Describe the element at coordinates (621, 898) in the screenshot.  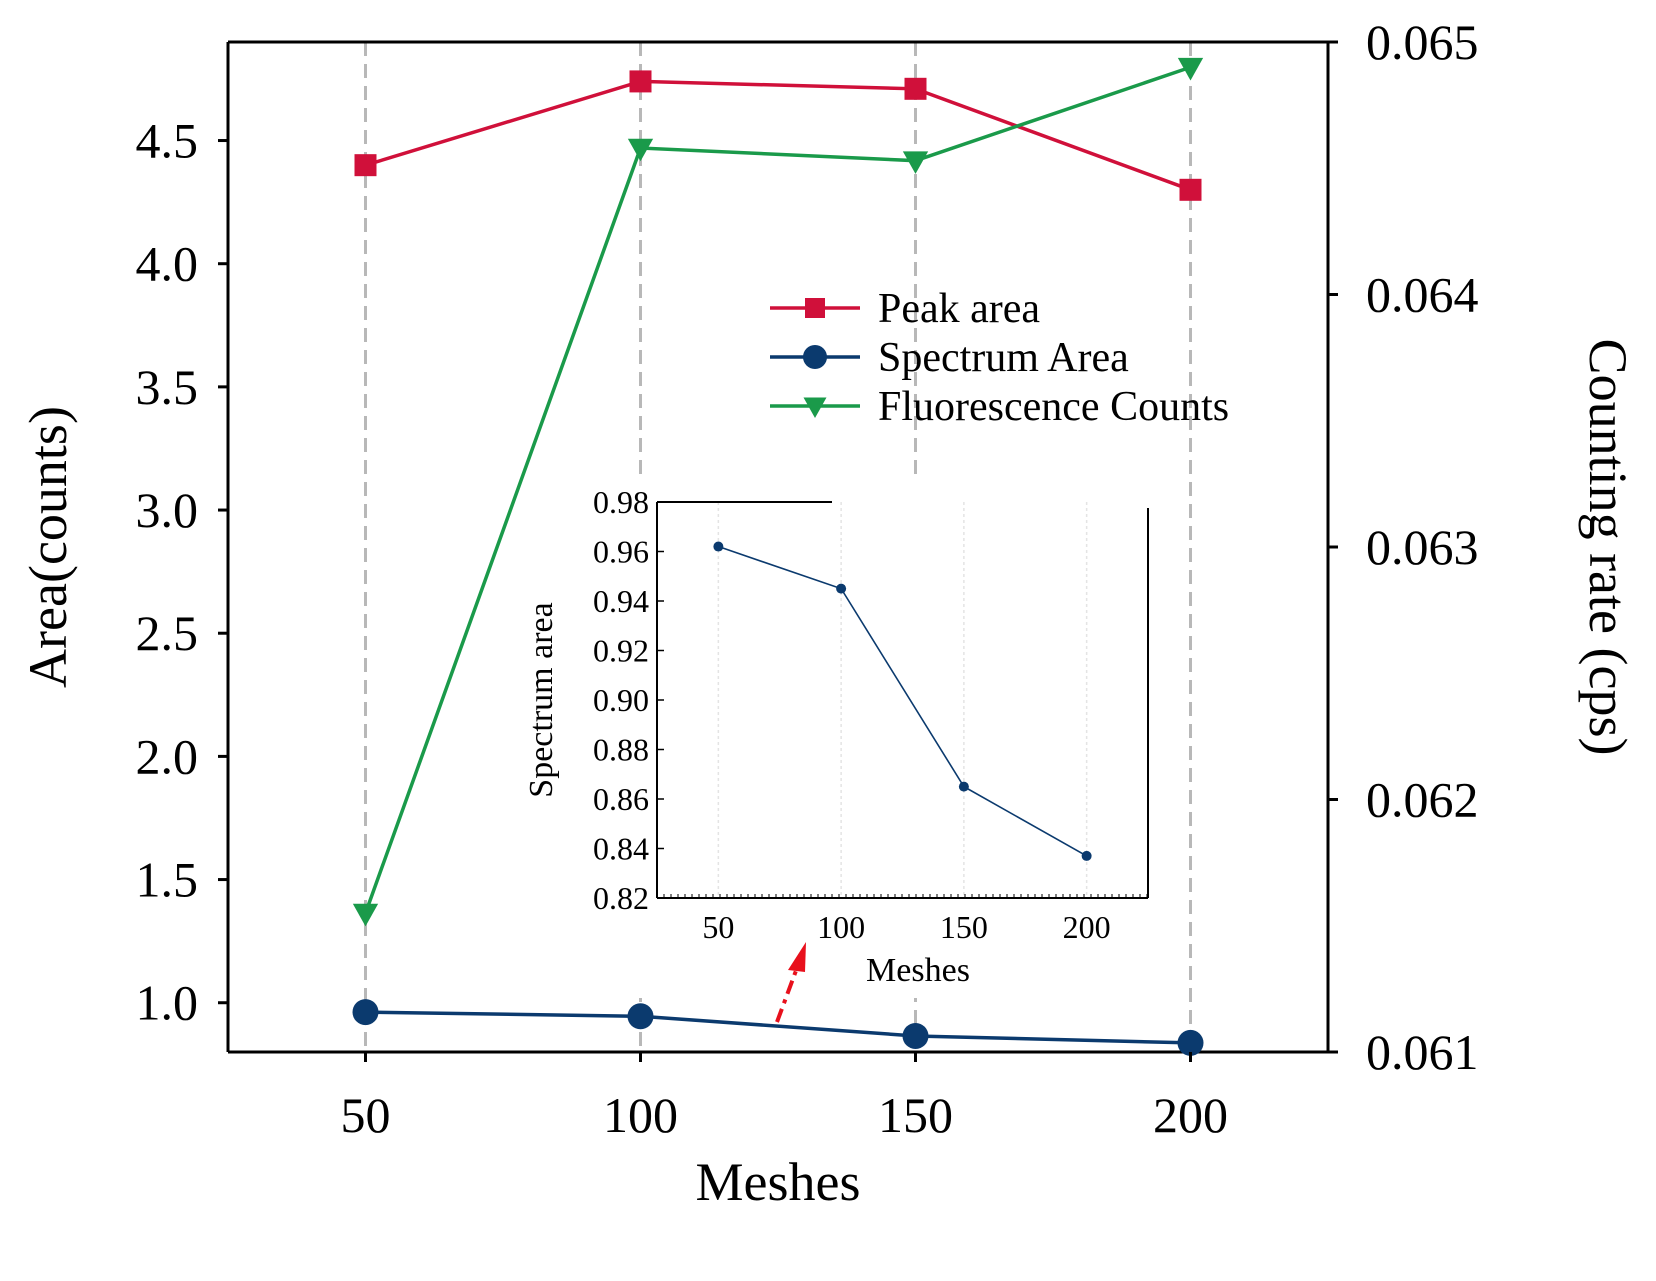
I see `inset-y-tick-label-0.82: 0.82` at that location.